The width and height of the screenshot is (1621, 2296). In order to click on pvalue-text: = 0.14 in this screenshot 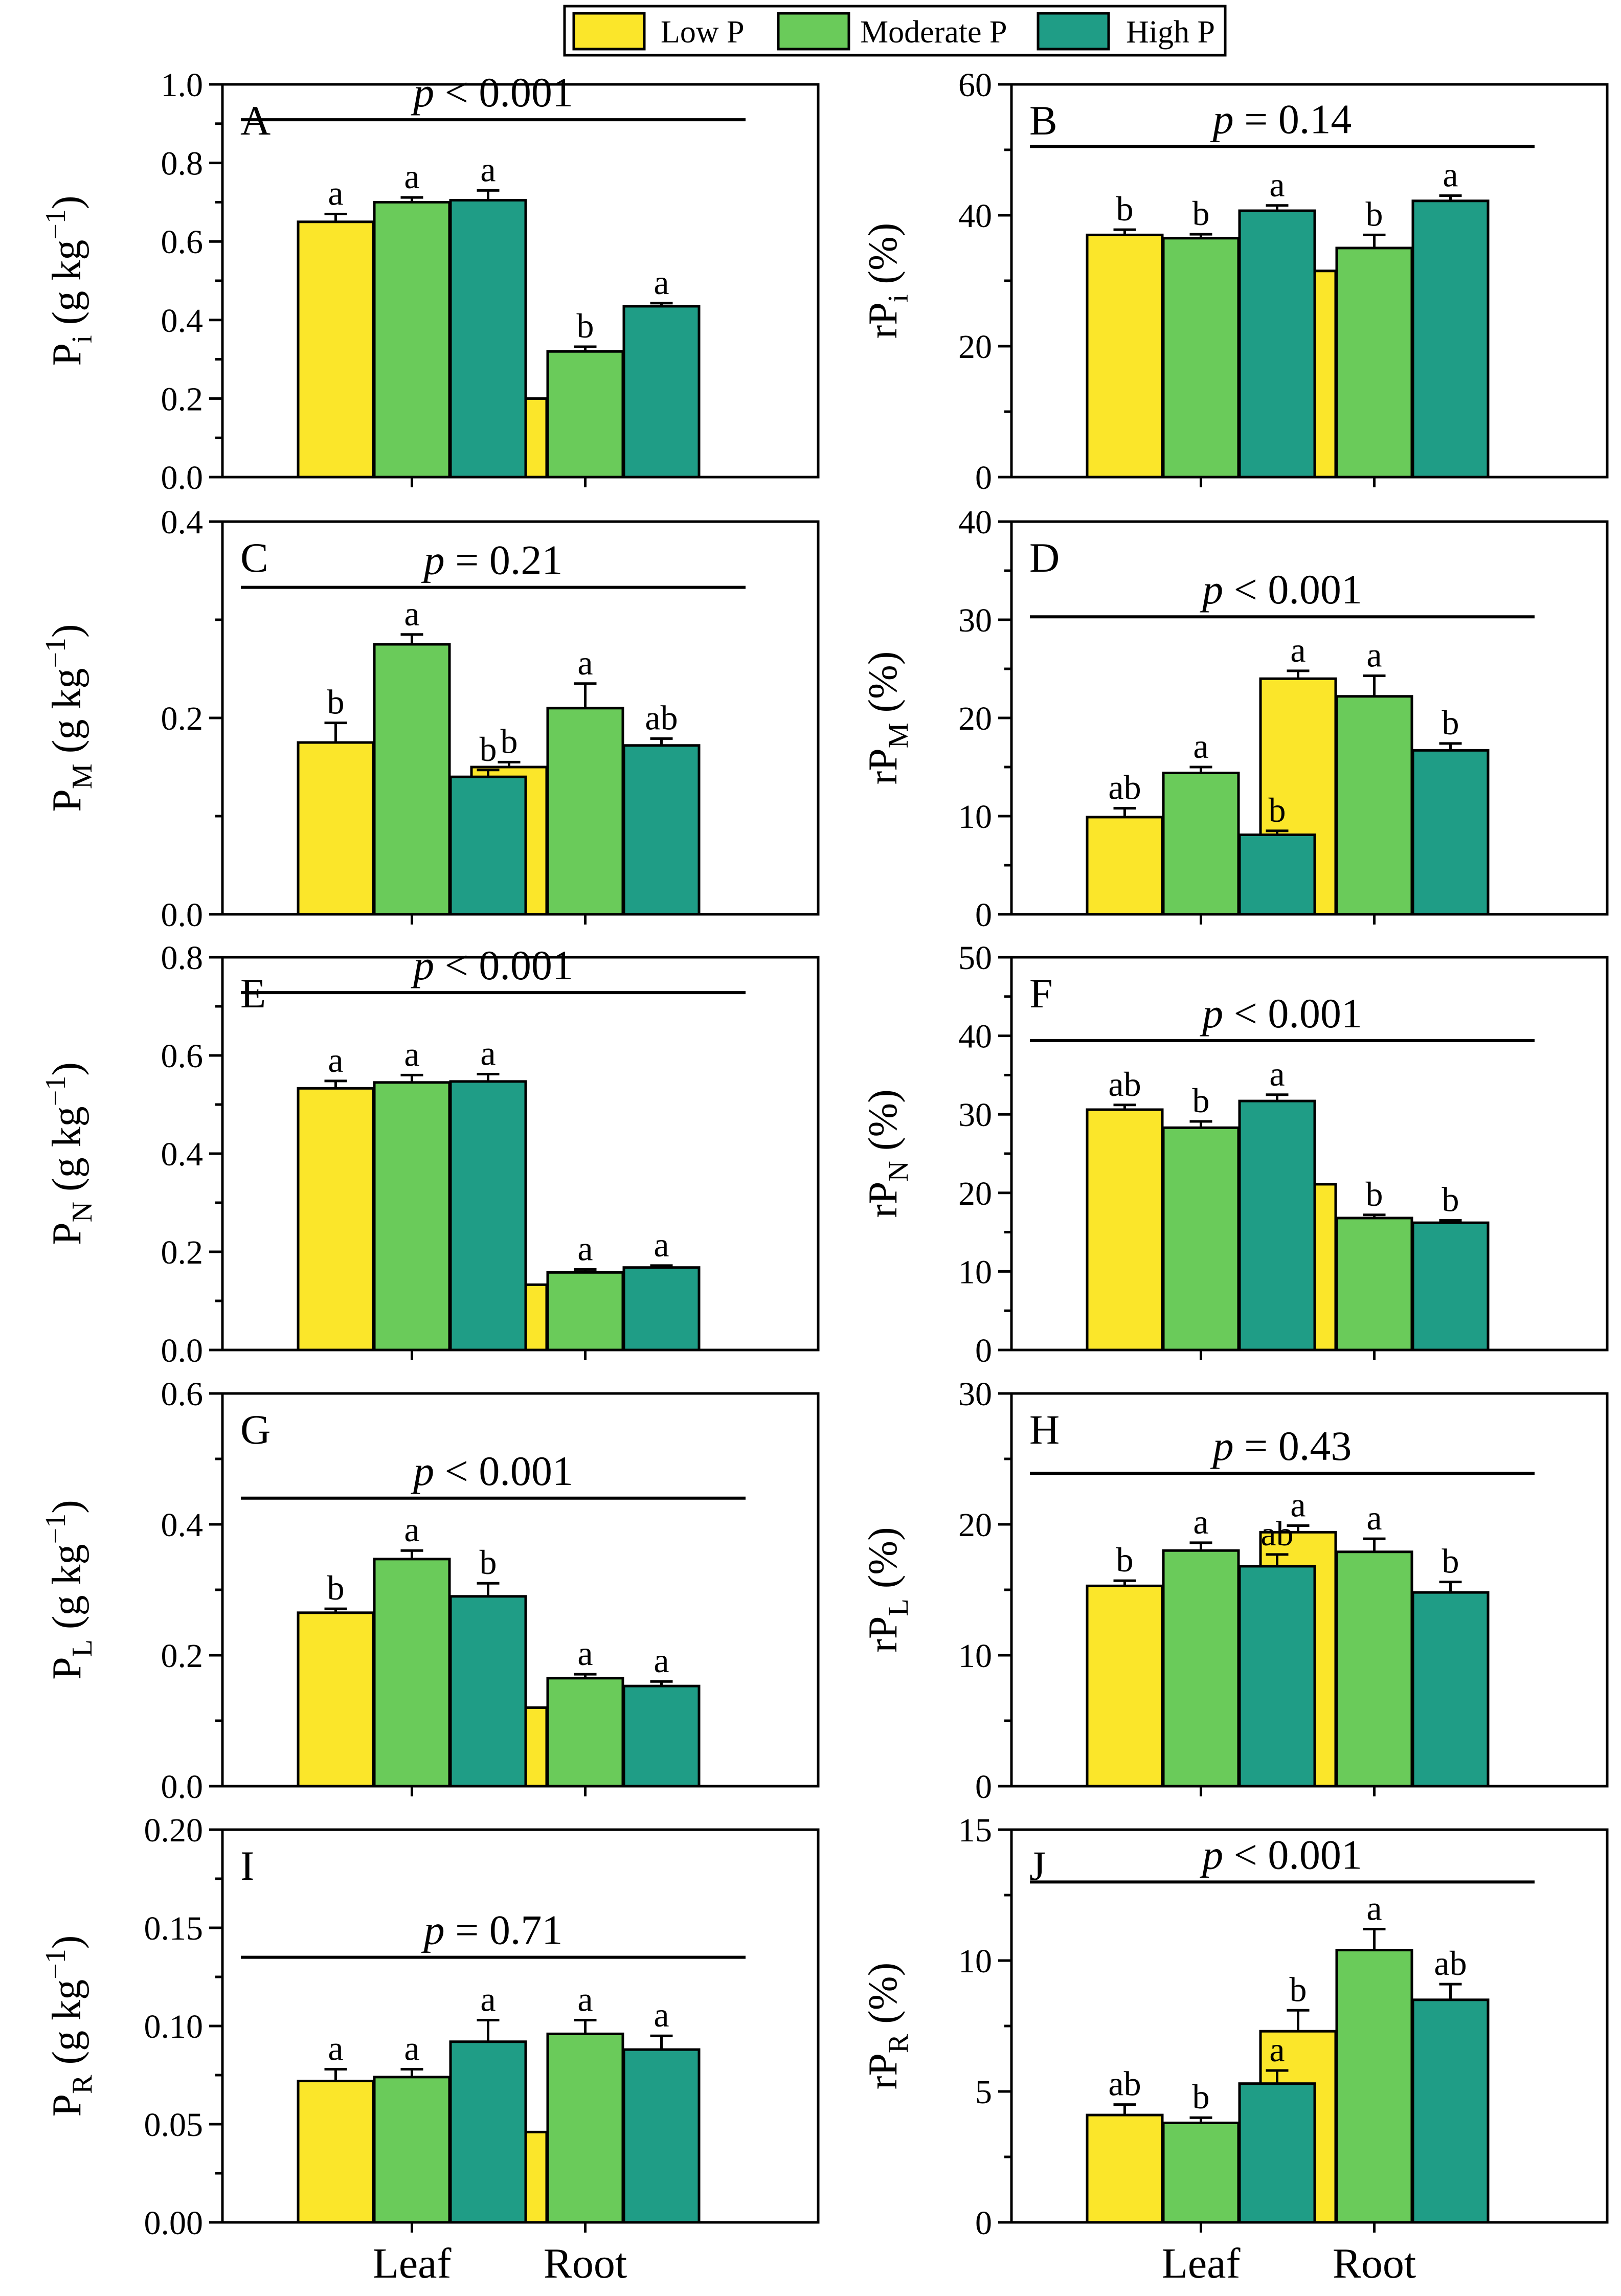, I will do `click(1293, 120)`.